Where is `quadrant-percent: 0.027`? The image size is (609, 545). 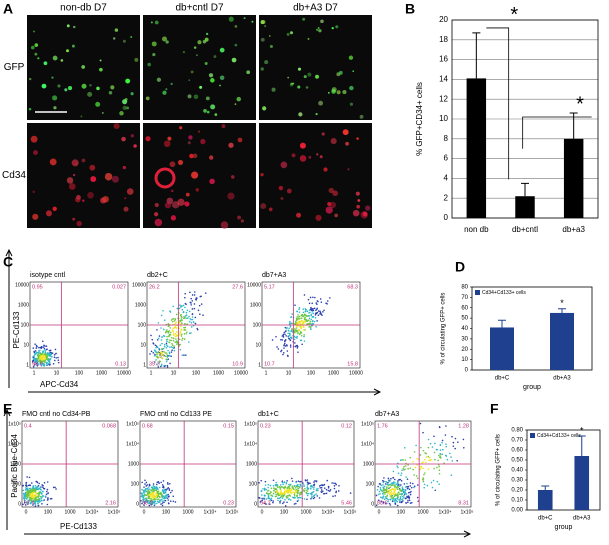 quadrant-percent: 0.027 is located at coordinates (119, 287).